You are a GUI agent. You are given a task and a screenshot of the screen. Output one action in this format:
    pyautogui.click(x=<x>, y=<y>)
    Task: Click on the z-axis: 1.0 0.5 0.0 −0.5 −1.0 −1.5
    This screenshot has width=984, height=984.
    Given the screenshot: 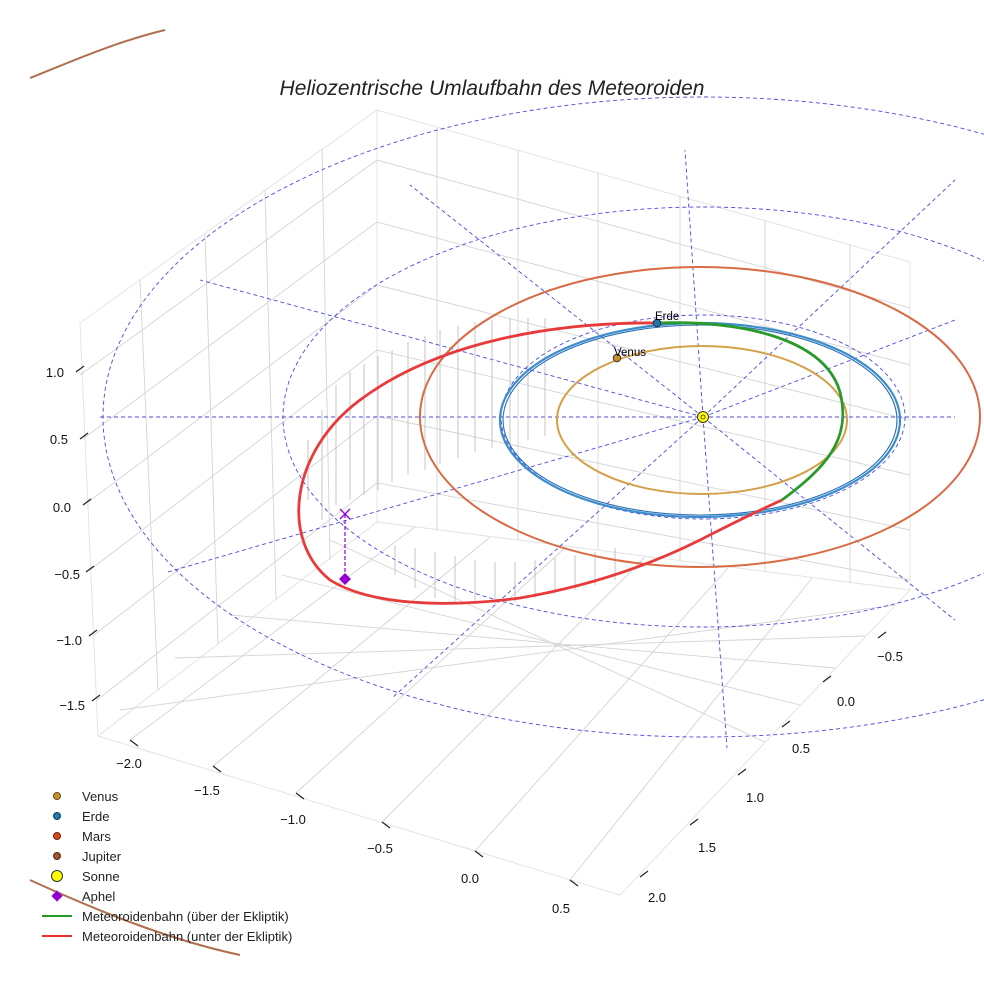 What is the action you would take?
    pyautogui.click(x=73, y=539)
    